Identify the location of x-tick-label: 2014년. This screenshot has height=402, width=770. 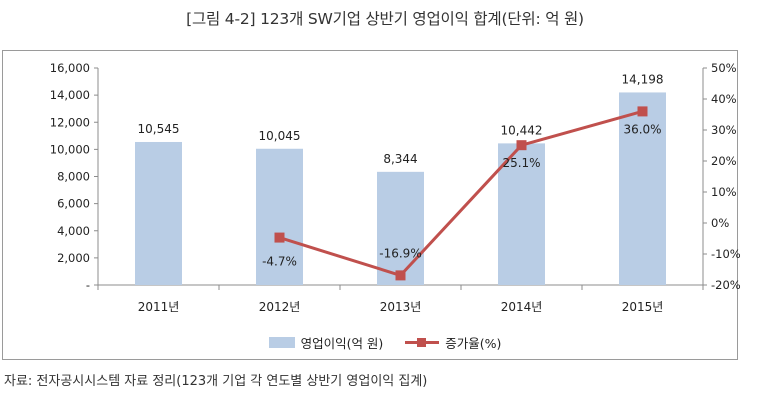
(522, 307).